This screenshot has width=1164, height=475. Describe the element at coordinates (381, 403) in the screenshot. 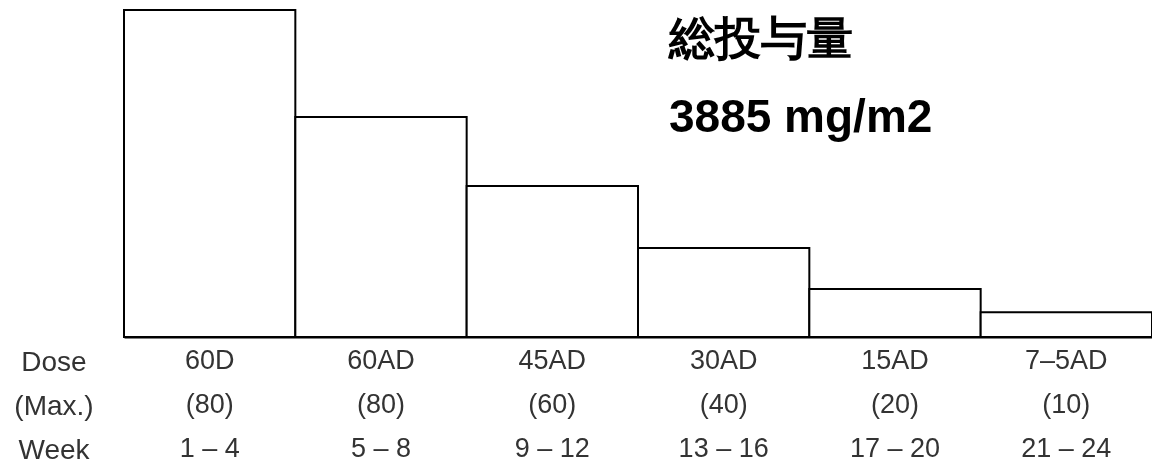

I see `x-tick-label: 60AD (80) 5 – 8` at that location.